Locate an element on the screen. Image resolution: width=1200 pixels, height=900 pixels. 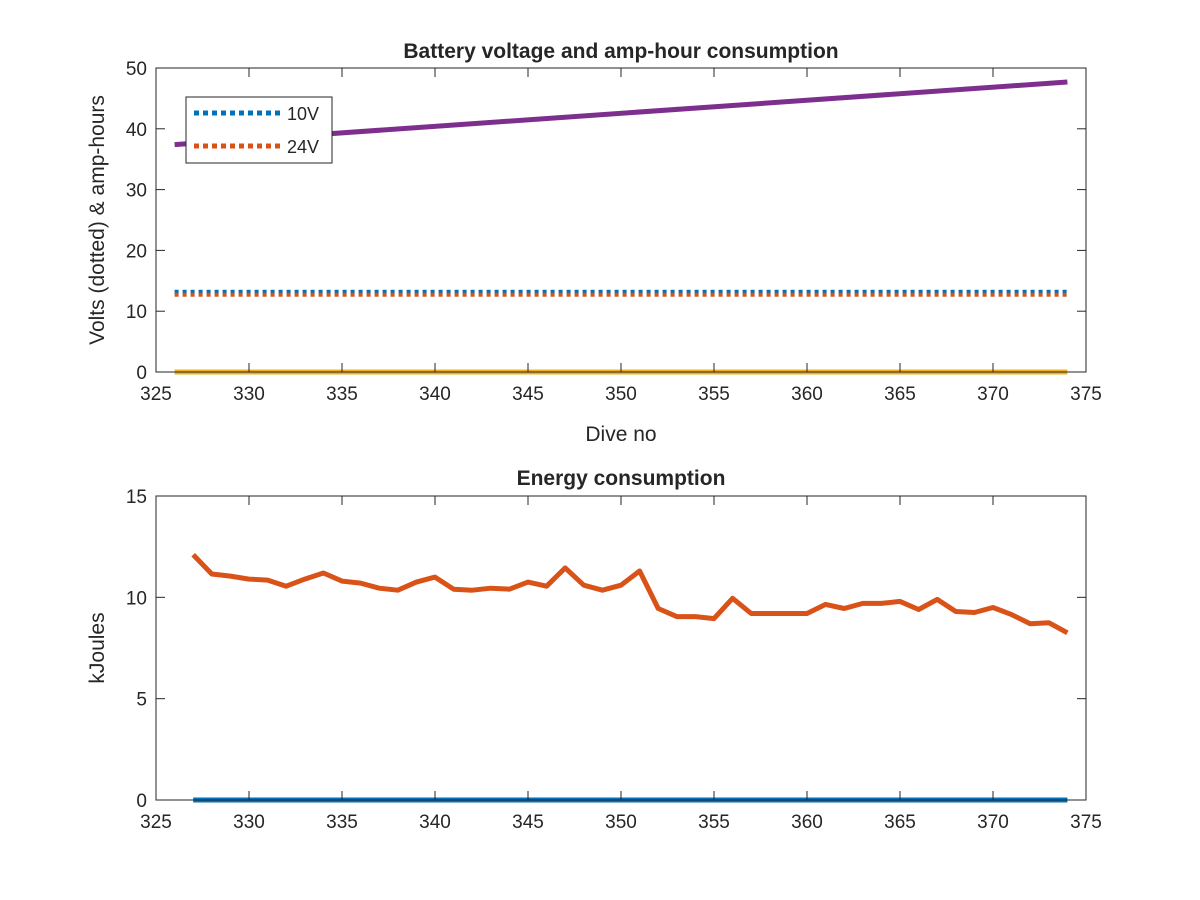
chart-title: Battery voltage and amp-hour consumption is located at coordinates (620, 51).